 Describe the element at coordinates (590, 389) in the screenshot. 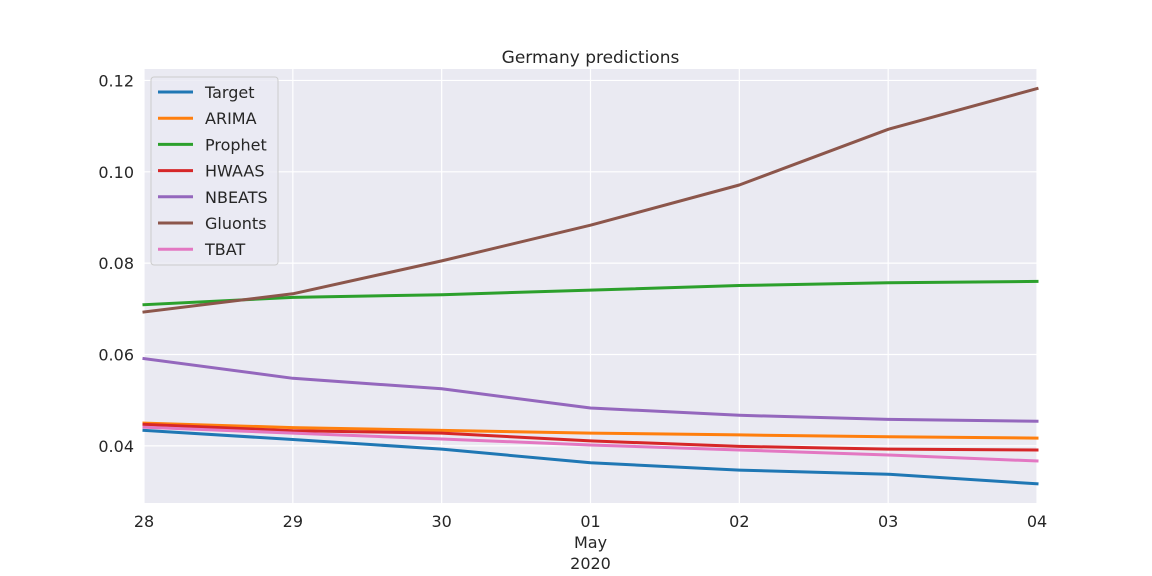

I see `series-line-nbeats` at that location.